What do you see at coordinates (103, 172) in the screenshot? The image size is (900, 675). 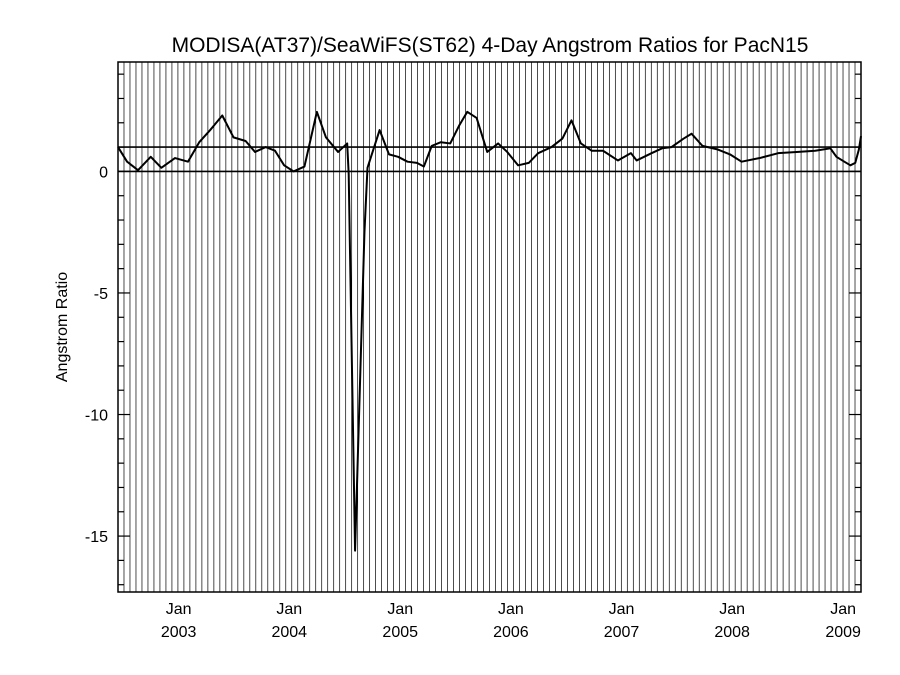 I see `y-tick-label: 0` at bounding box center [103, 172].